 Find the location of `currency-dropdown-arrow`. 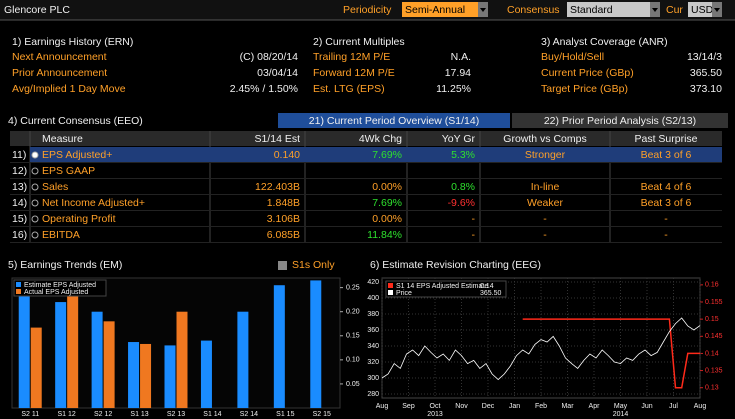

currency-dropdown-arrow is located at coordinates (717, 10).